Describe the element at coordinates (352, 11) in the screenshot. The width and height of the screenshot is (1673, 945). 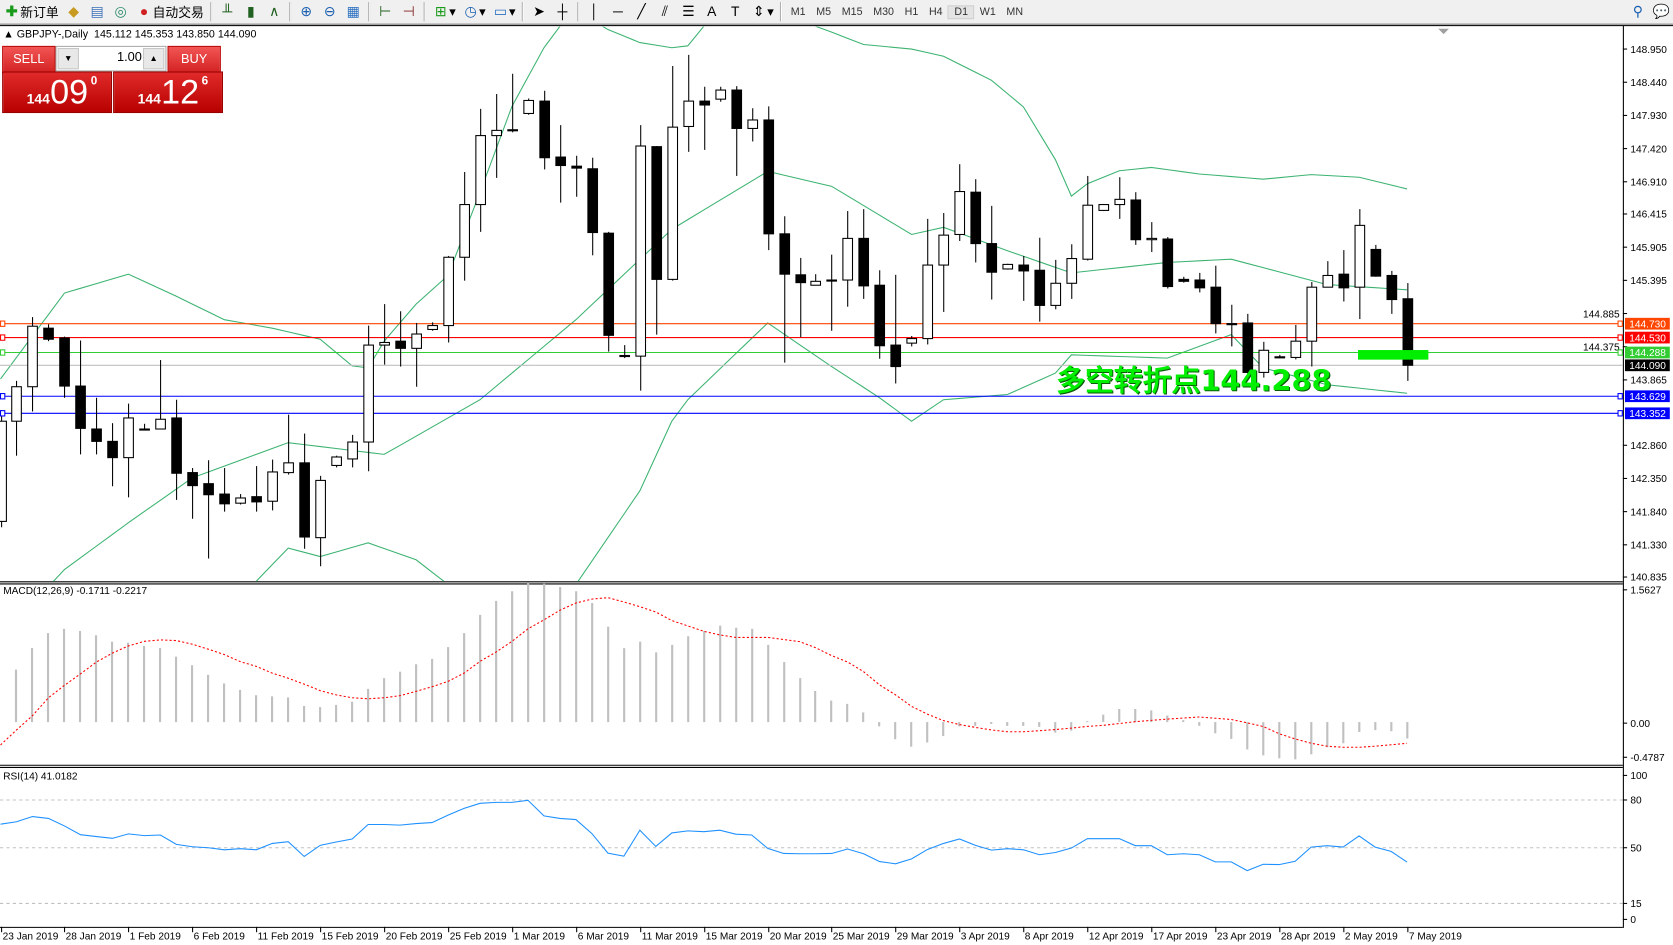
I see `tile-windows-button: ▦` at that location.